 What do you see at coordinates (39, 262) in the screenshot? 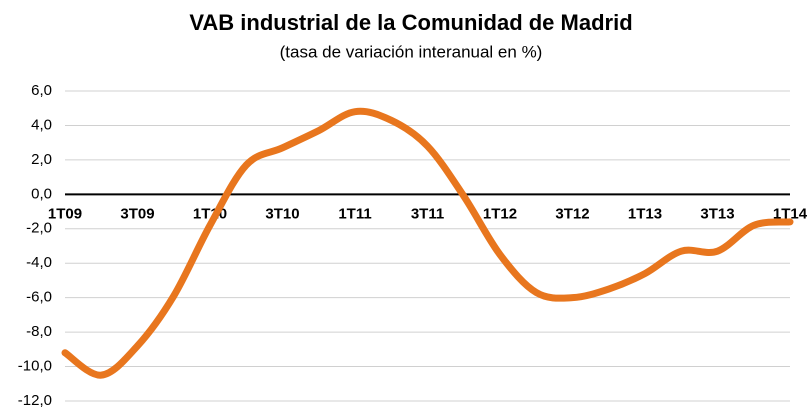
I see `y-tick-label: -4,0` at bounding box center [39, 262].